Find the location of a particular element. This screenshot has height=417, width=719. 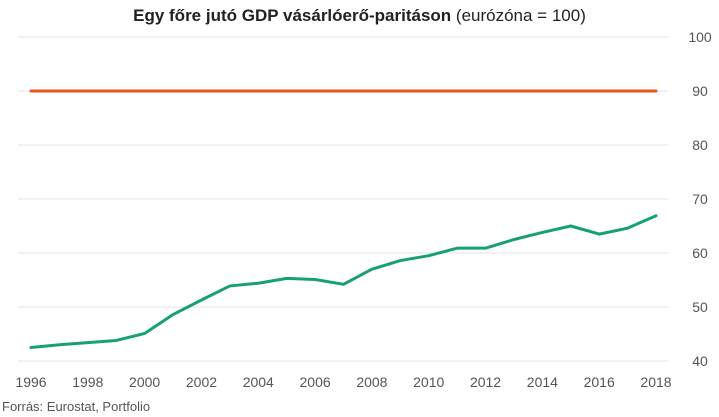

x-tick-label: 2006 is located at coordinates (315, 382).